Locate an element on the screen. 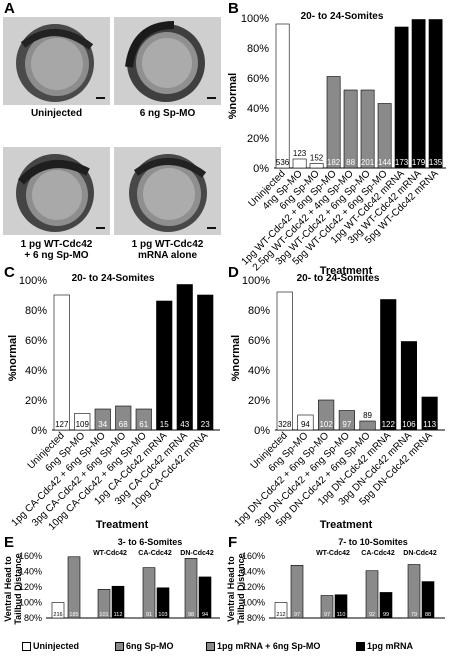 This screenshot has width=450, height=656. bar-count-label: 179 is located at coordinates (419, 162).